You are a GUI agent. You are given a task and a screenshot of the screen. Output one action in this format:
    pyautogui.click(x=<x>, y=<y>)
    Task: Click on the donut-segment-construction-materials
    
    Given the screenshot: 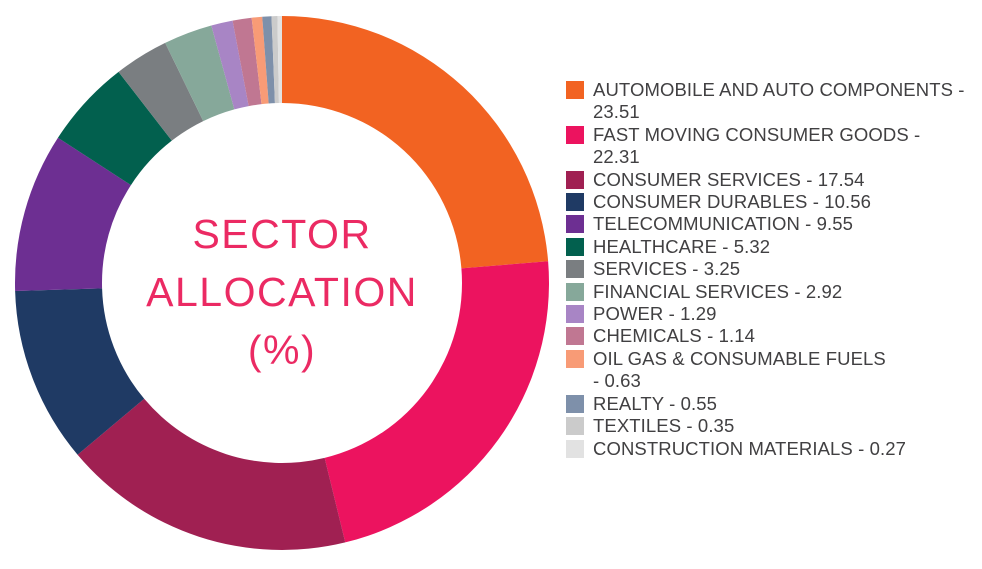 What is the action you would take?
    pyautogui.click(x=279, y=60)
    